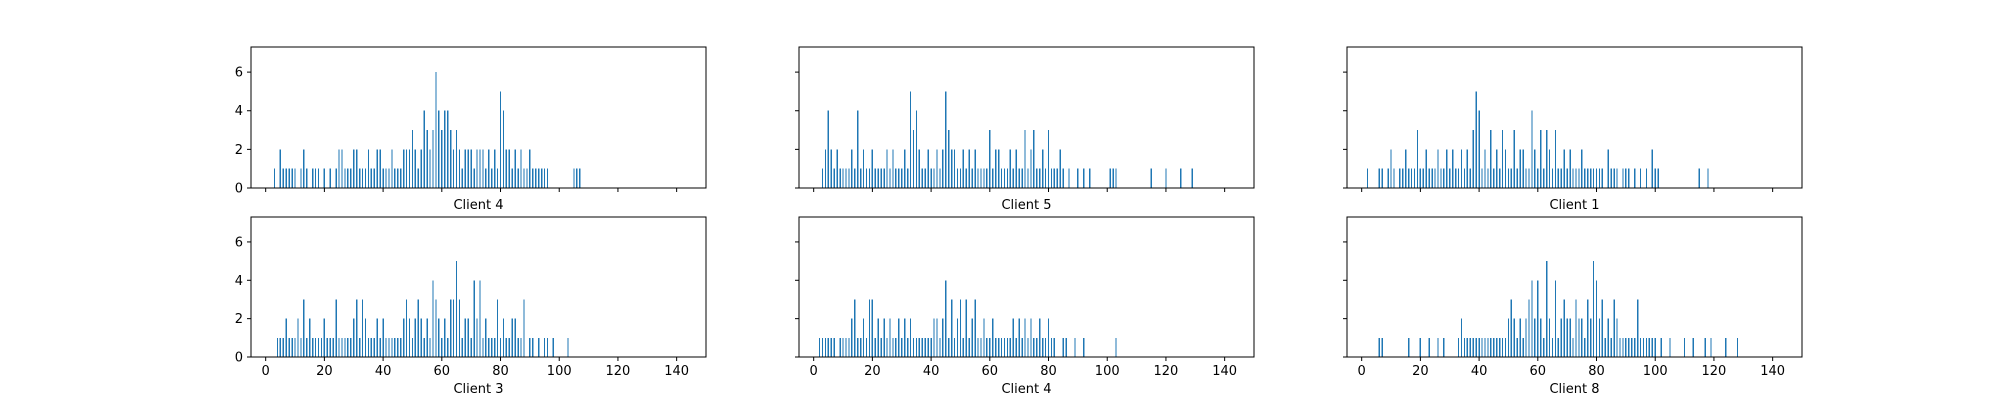  What do you see at coordinates (478, 287) in the screenshot?
I see `plot-frame` at bounding box center [478, 287].